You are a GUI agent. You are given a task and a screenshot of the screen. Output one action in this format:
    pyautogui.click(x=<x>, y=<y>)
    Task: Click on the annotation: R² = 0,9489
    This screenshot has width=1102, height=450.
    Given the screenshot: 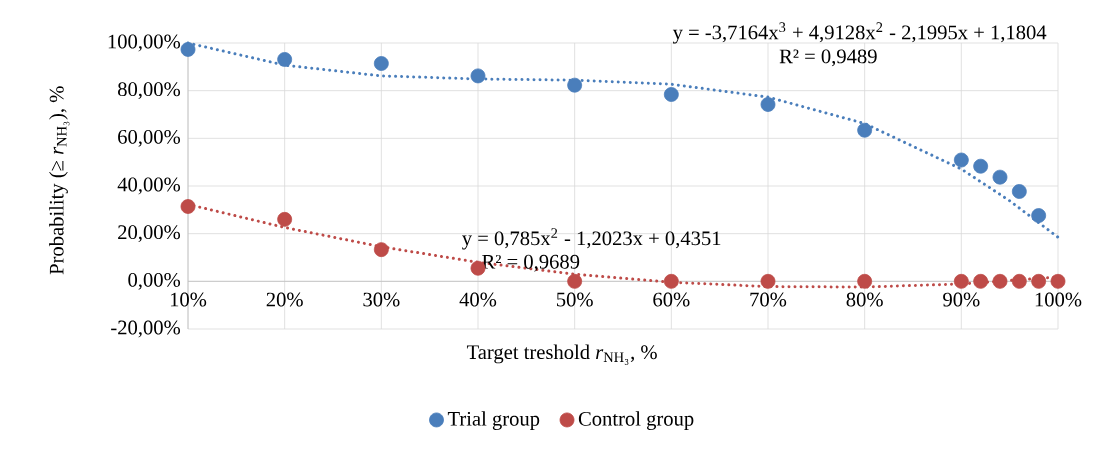 What is the action you would take?
    pyautogui.click(x=828, y=58)
    